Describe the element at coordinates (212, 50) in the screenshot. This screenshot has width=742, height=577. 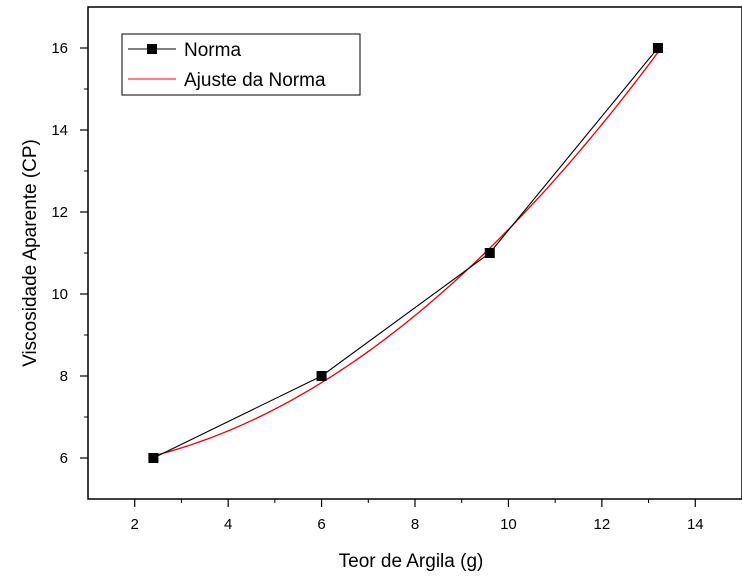
I see `legend-label-norma: Norma` at that location.